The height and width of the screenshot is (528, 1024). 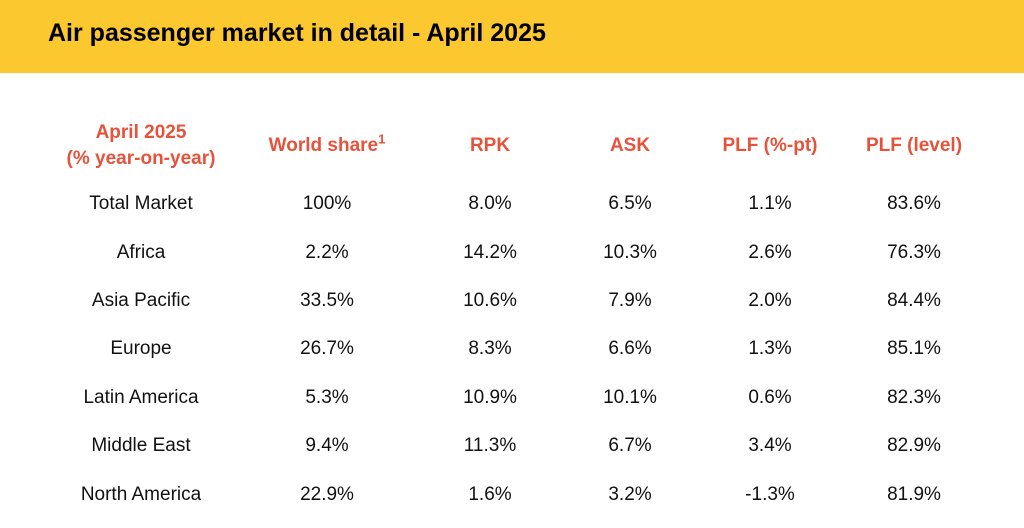 What do you see at coordinates (327, 349) in the screenshot?
I see `cell-world-share: 26.7%` at bounding box center [327, 349].